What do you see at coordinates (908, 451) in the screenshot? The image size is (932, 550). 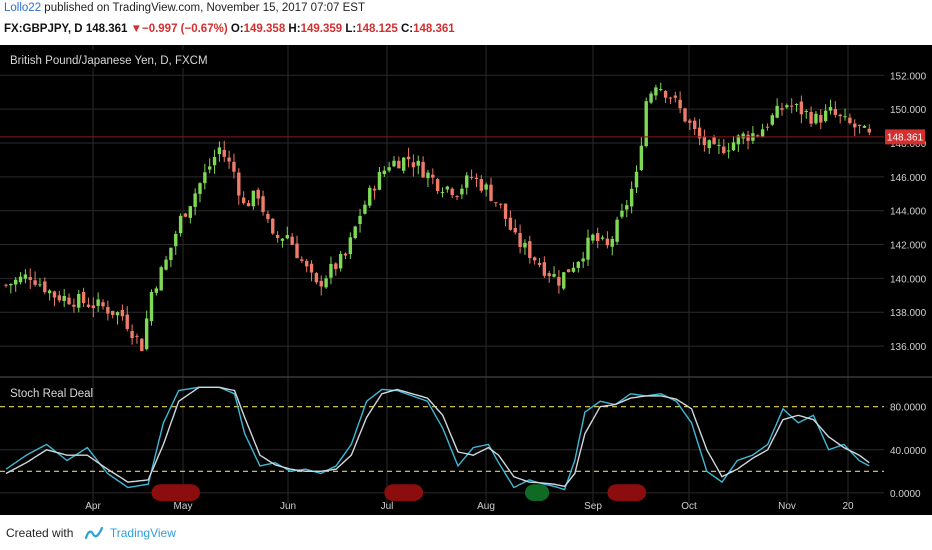 I see `indicator-axis: 0.0000 40.0000 80.0000` at bounding box center [908, 451].